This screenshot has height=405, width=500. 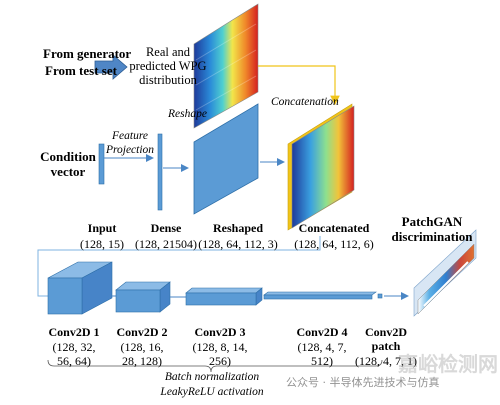 What do you see at coordinates (445, 273) in the screenshot?
I see `patchgan-output-map` at bounding box center [445, 273].